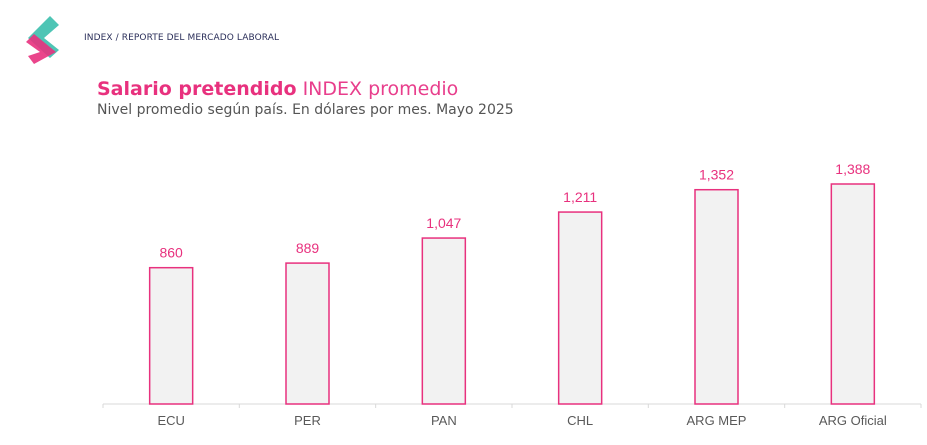 The image size is (927, 445). What do you see at coordinates (580, 308) in the screenshot?
I see `bar-chl` at bounding box center [580, 308].